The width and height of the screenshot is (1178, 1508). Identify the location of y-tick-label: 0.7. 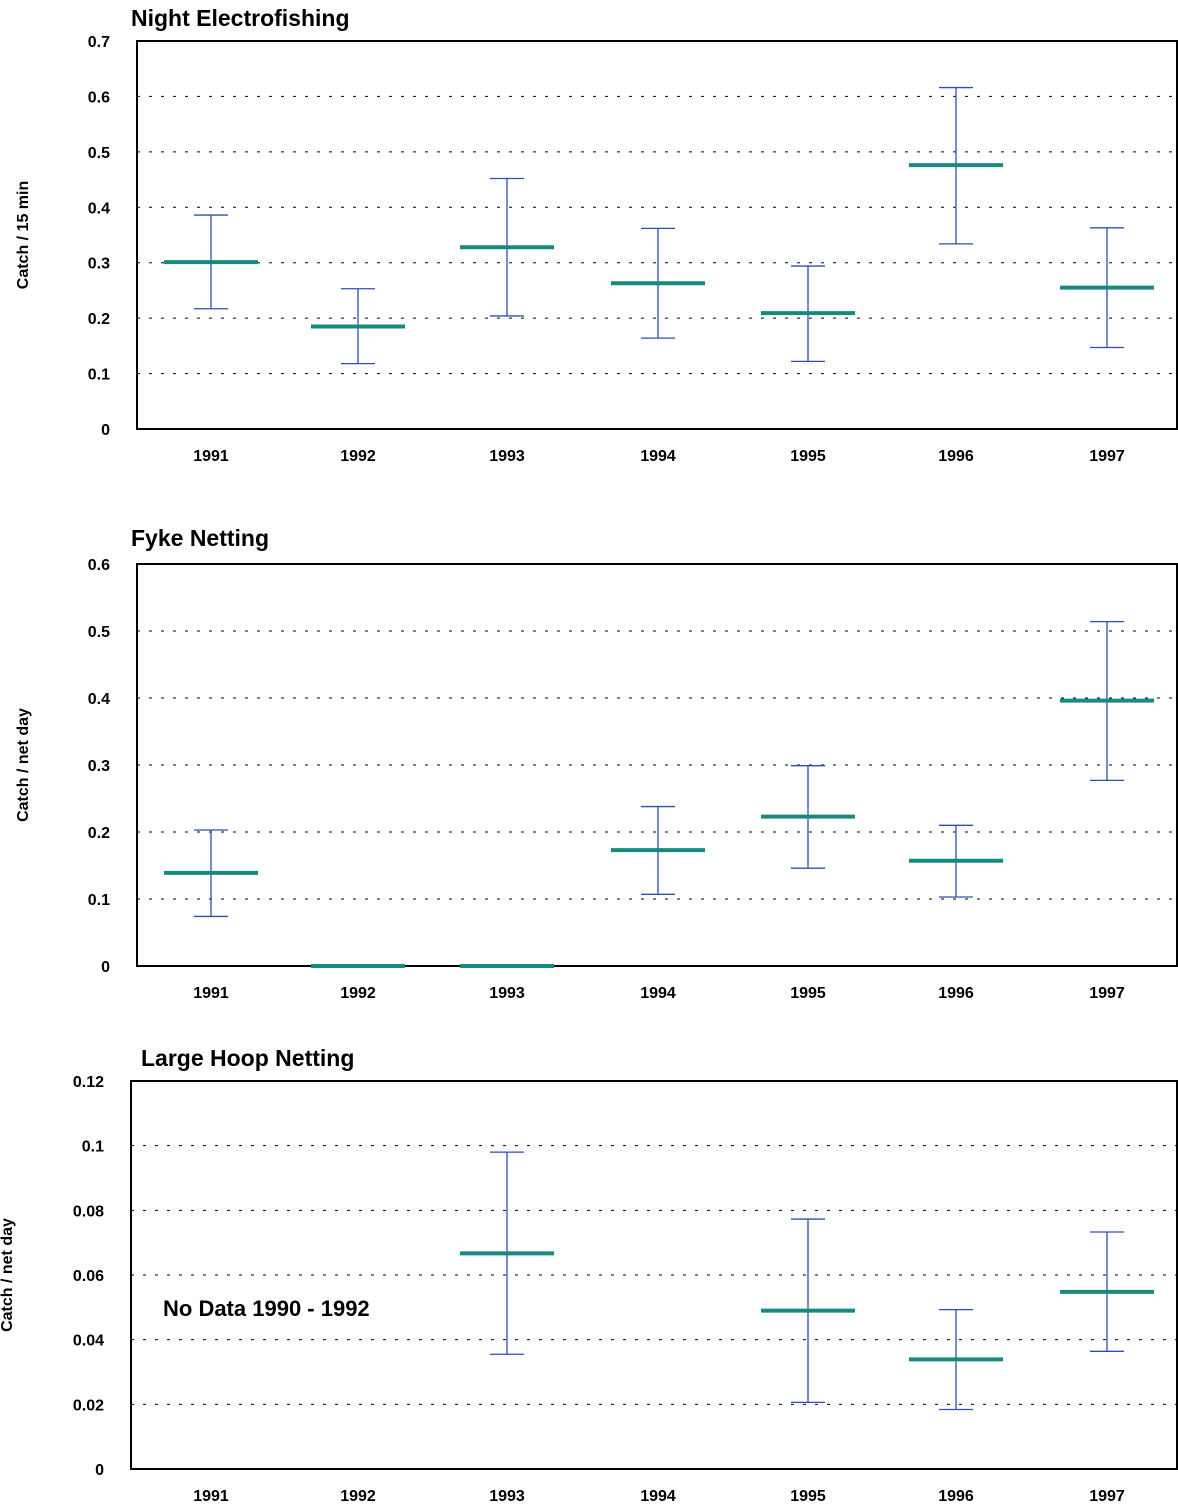
(99, 42).